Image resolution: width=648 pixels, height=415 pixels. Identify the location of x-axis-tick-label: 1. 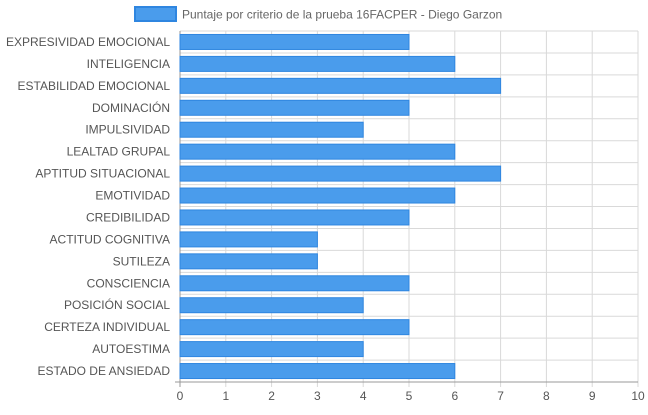
(225, 396).